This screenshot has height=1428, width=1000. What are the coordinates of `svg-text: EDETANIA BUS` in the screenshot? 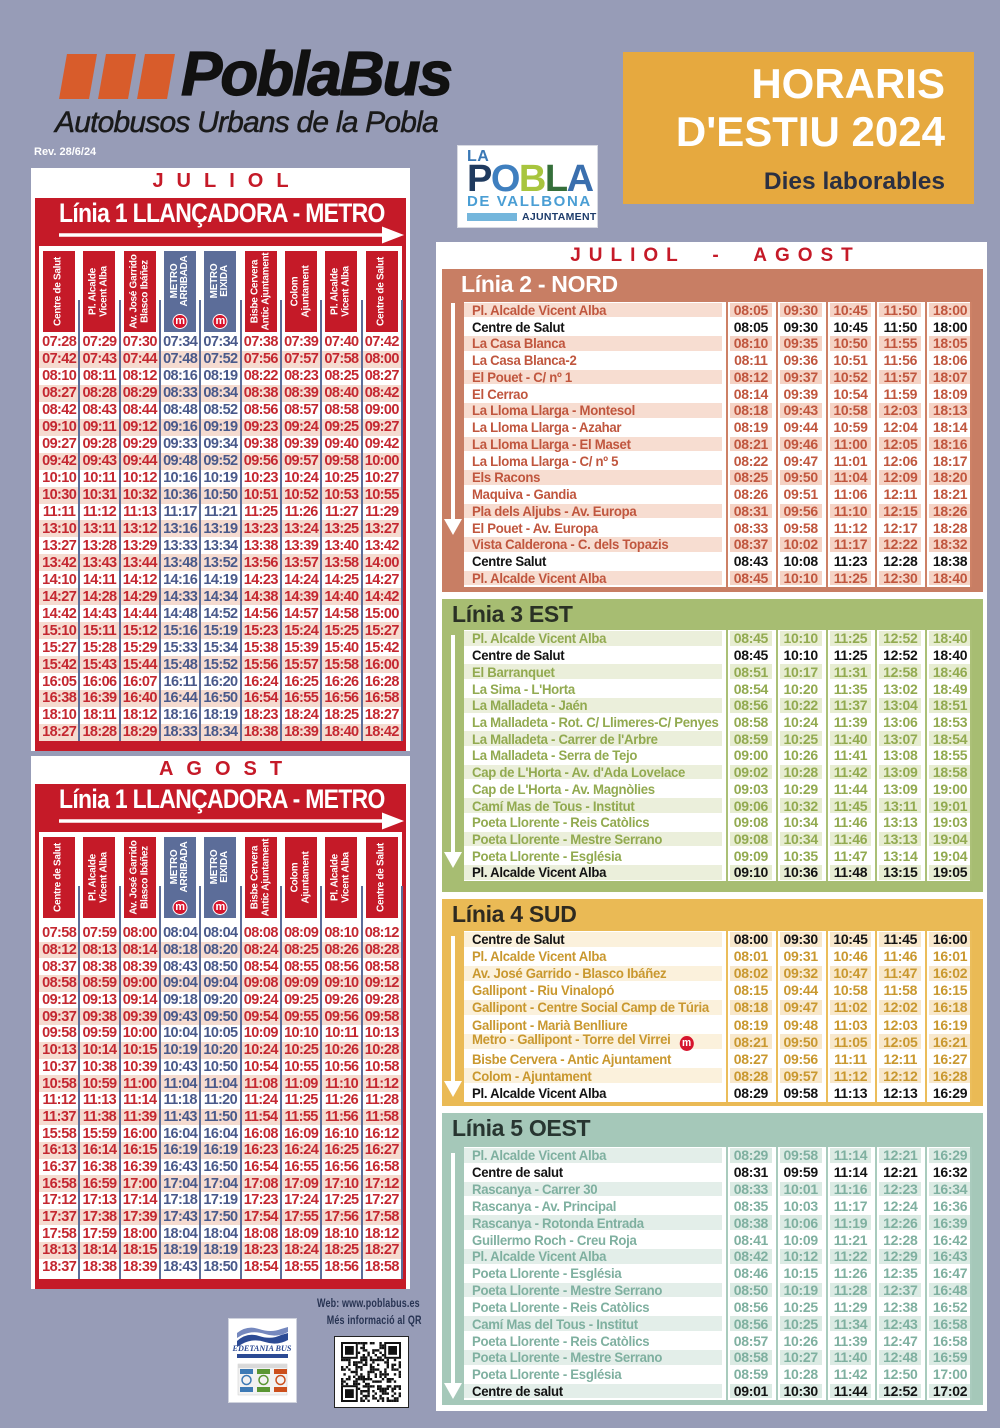 It's located at (262, 1348).